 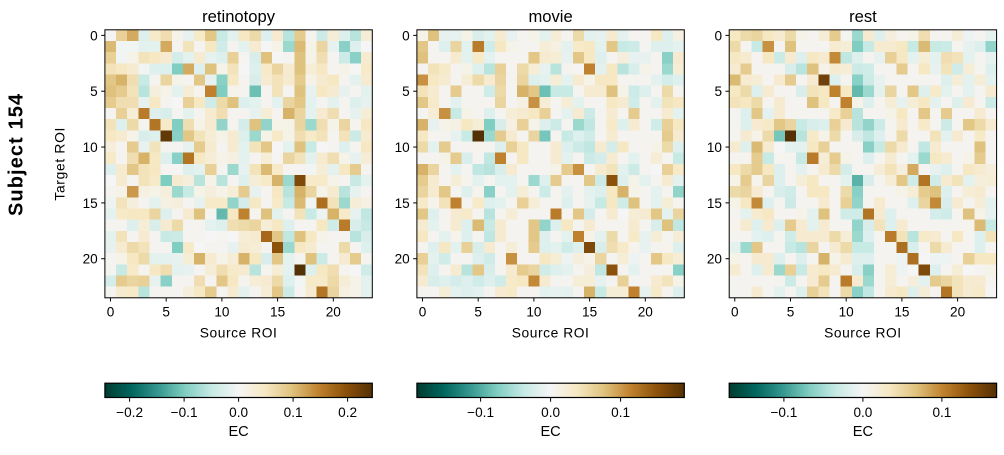 I want to click on svg-text: movie, so click(x=550, y=16).